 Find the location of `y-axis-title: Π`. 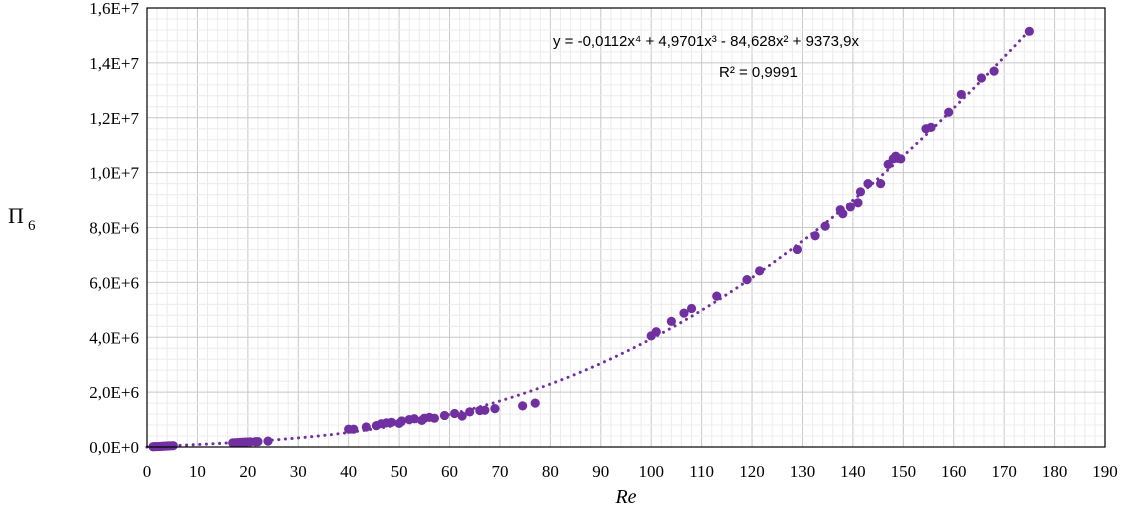

y-axis-title: Π is located at coordinates (16, 215).